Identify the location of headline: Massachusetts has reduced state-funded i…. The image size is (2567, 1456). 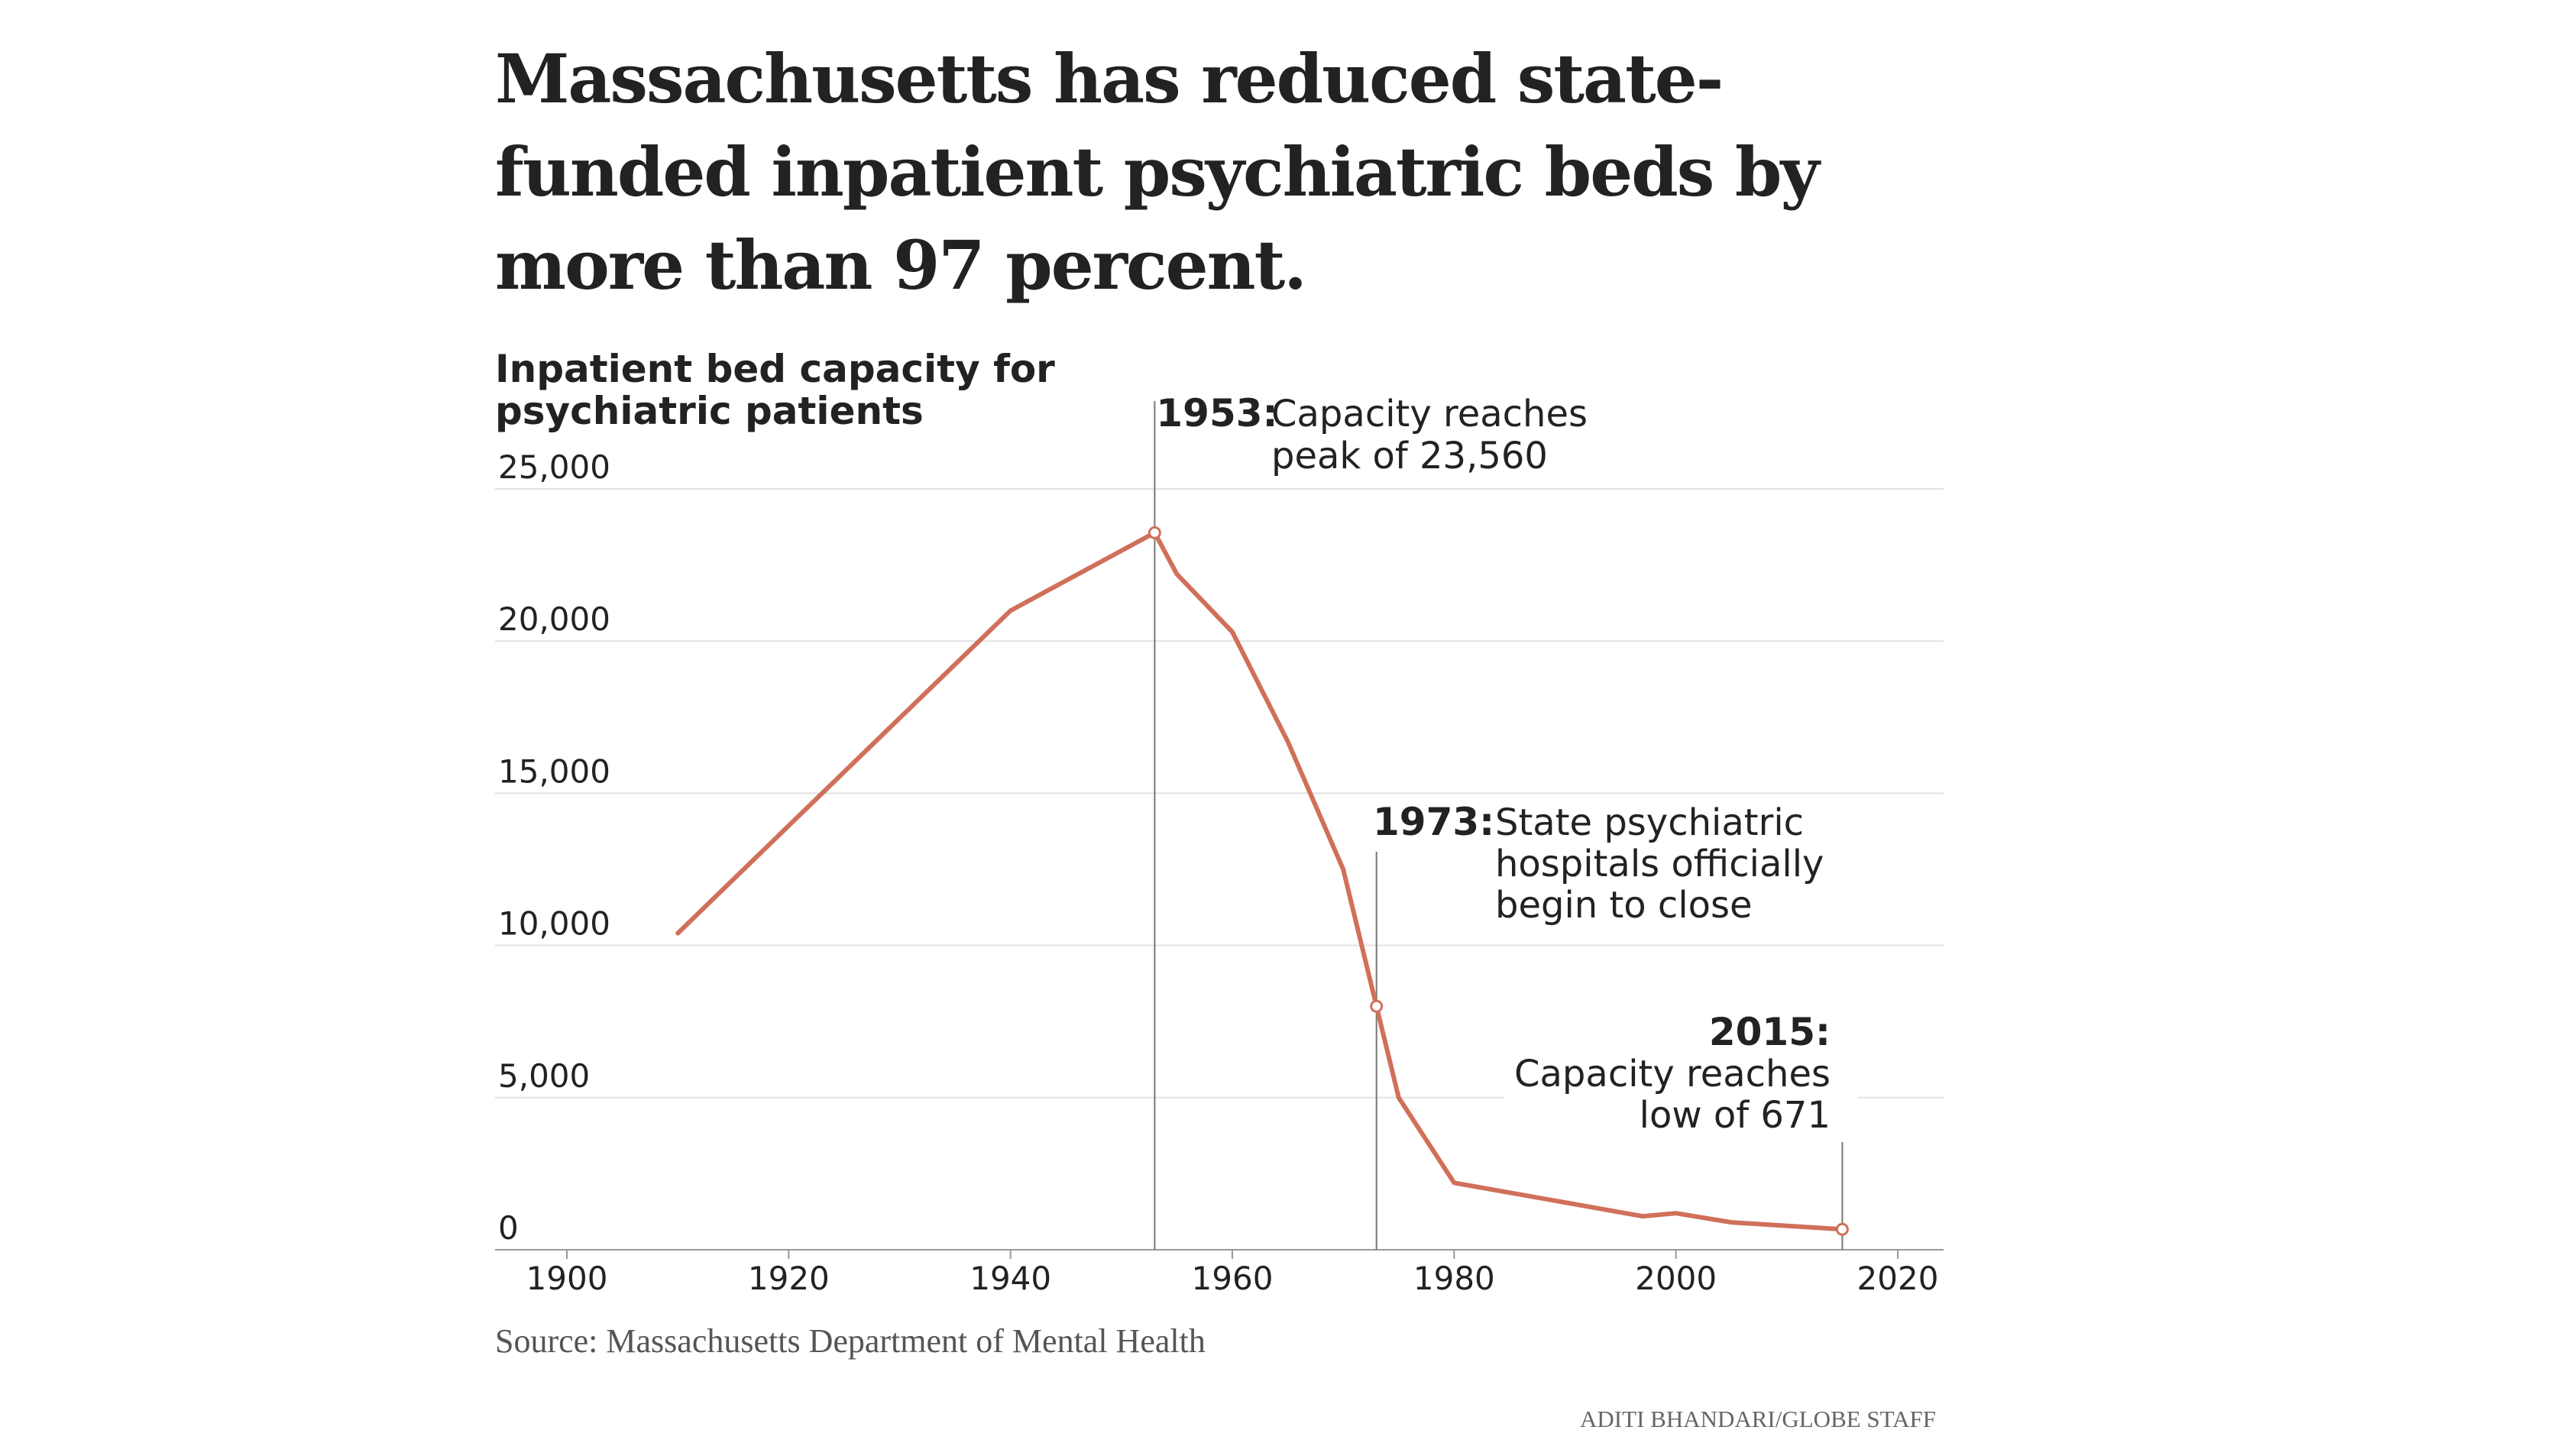
(1157, 172).